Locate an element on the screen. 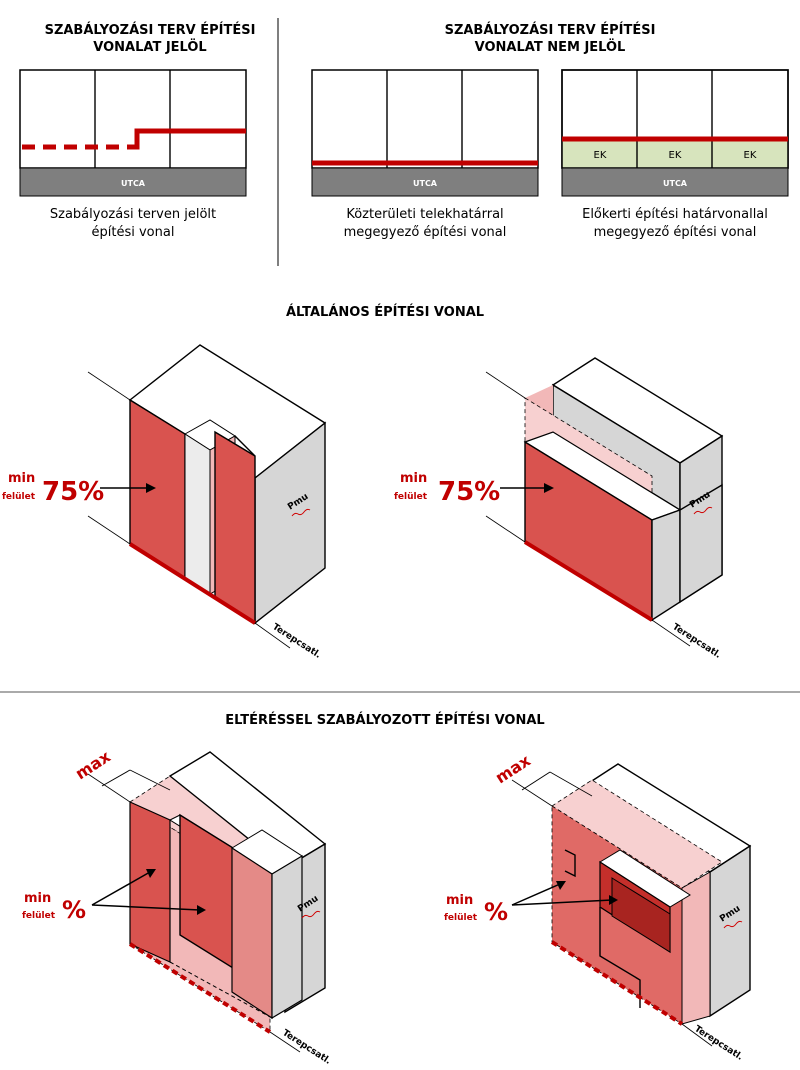 The width and height of the screenshot is (800, 1070). top-left-header-line2: VONALAT JELÖL is located at coordinates (149, 47).